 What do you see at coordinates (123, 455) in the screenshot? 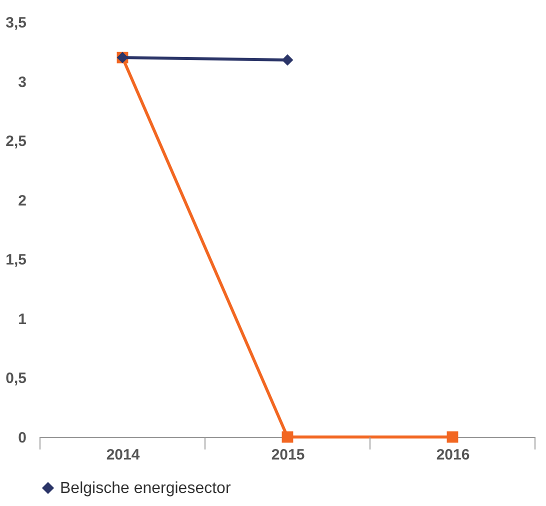
I see `x-tick-label: 2014` at bounding box center [123, 455].